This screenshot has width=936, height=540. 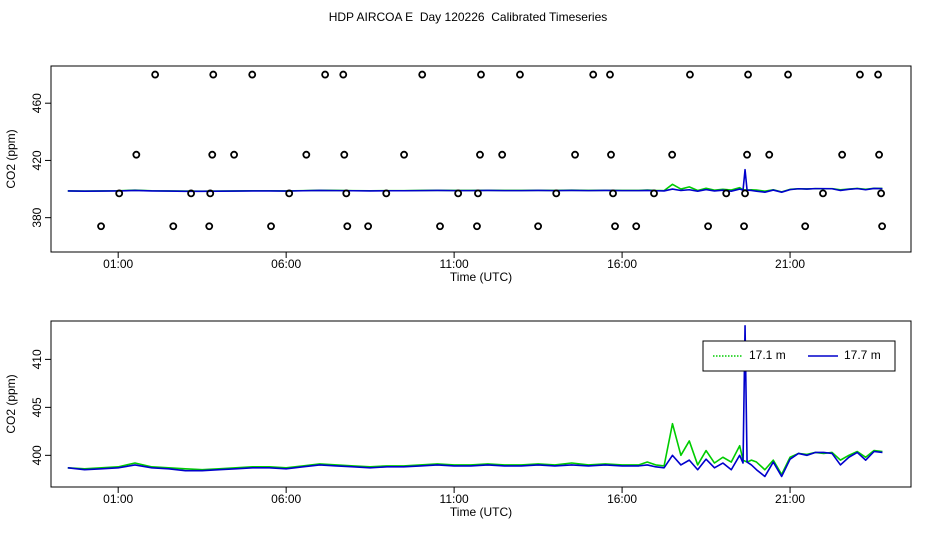 I want to click on legend-label: 17.1 m, so click(x=767, y=355).